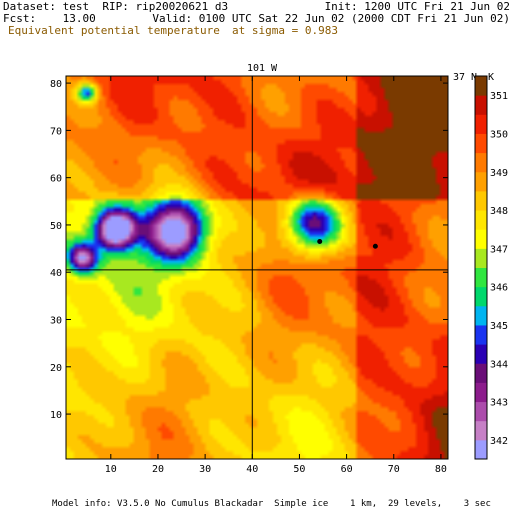 The image size is (512, 512). Describe the element at coordinates (465, 77) in the screenshot. I see `parallel-label: 37 N` at that location.